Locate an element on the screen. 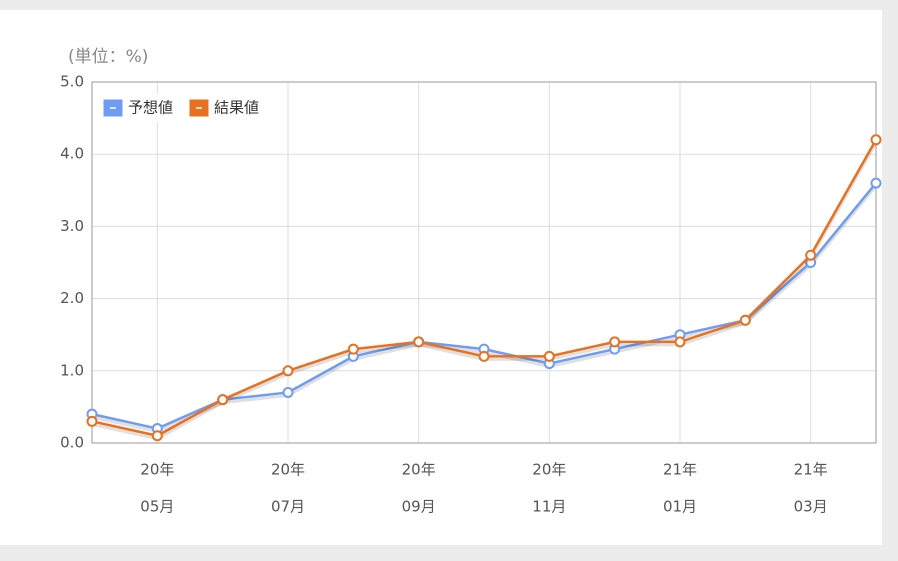 This screenshot has height=561, width=898. x-tick-label: 01月 is located at coordinates (680, 507).